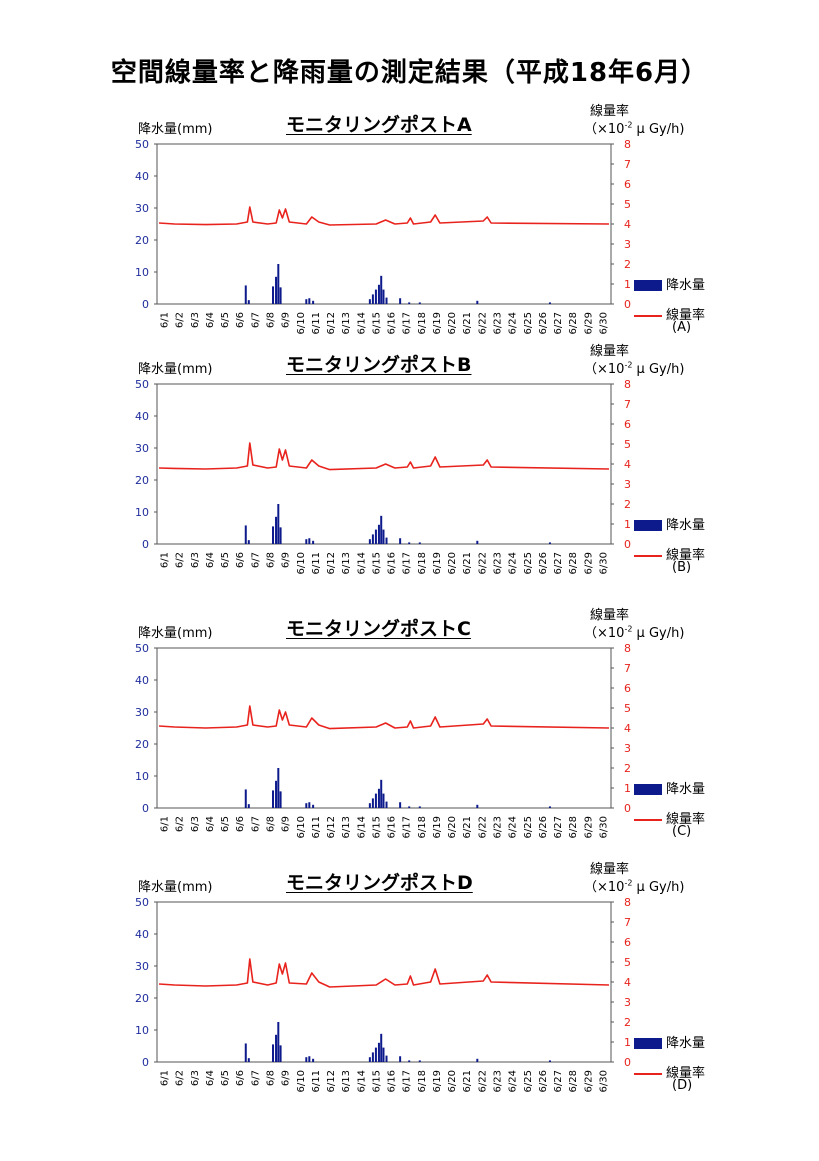  I want to click on x-tick-label: 6/24, so click(513, 323).